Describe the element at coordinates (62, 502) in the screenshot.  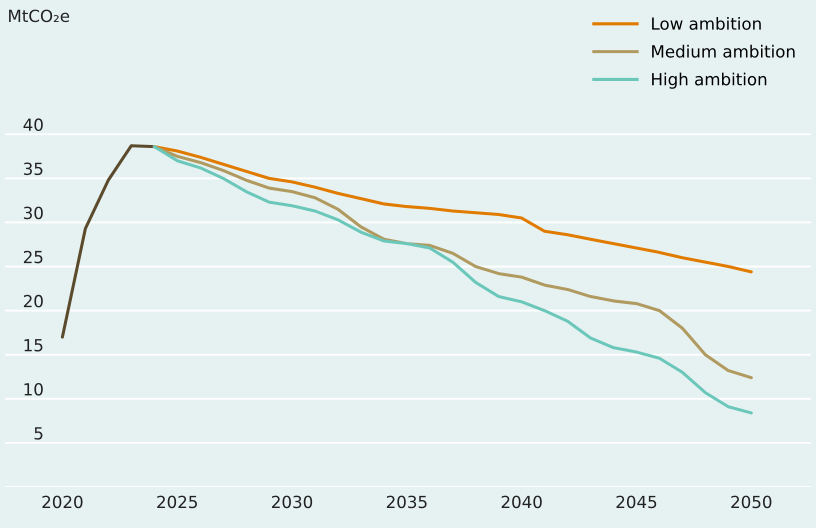
I see `x-tick-label: 2020` at that location.